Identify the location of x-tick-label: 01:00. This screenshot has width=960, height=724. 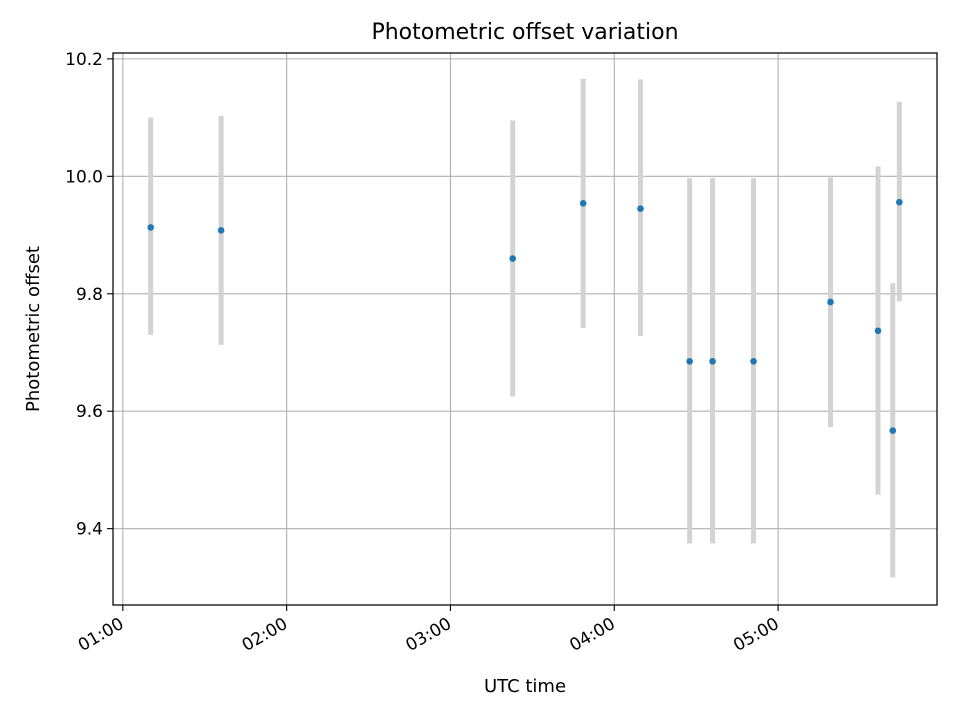
(101, 635).